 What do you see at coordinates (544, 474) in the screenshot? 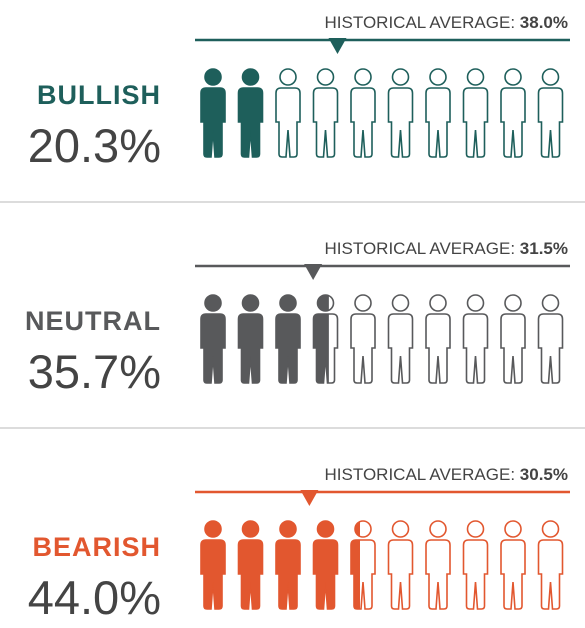
I see `reference-value: 30.5%` at bounding box center [544, 474].